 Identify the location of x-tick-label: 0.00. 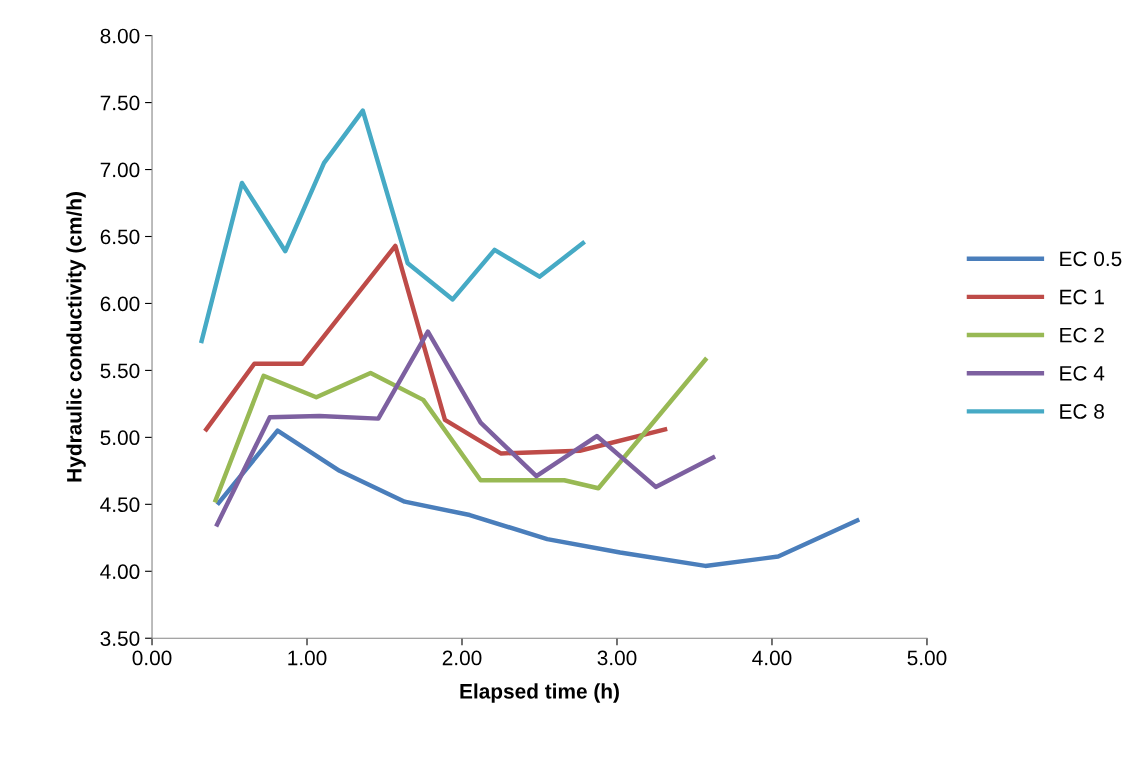
(152, 658).